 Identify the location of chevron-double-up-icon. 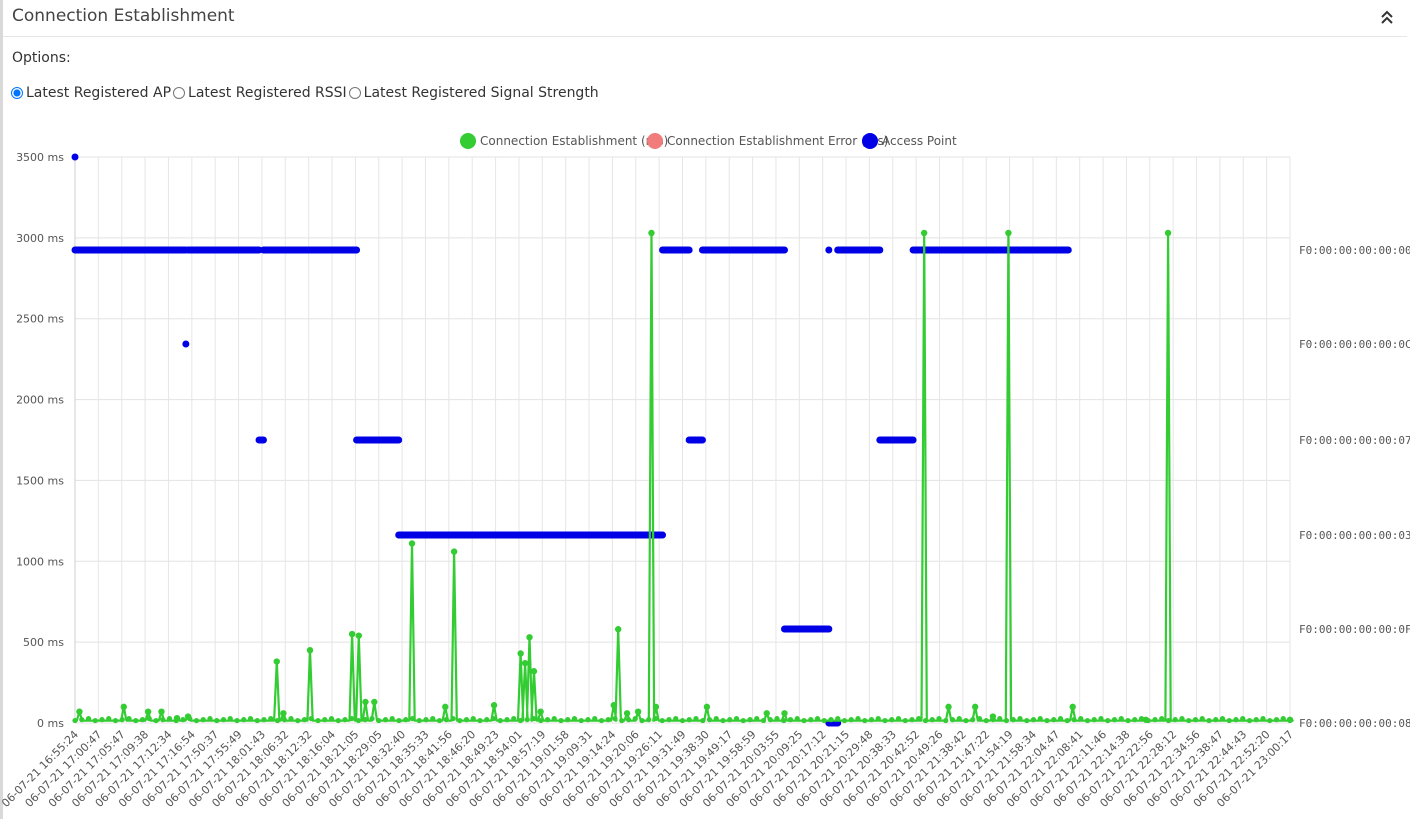
(1387, 17).